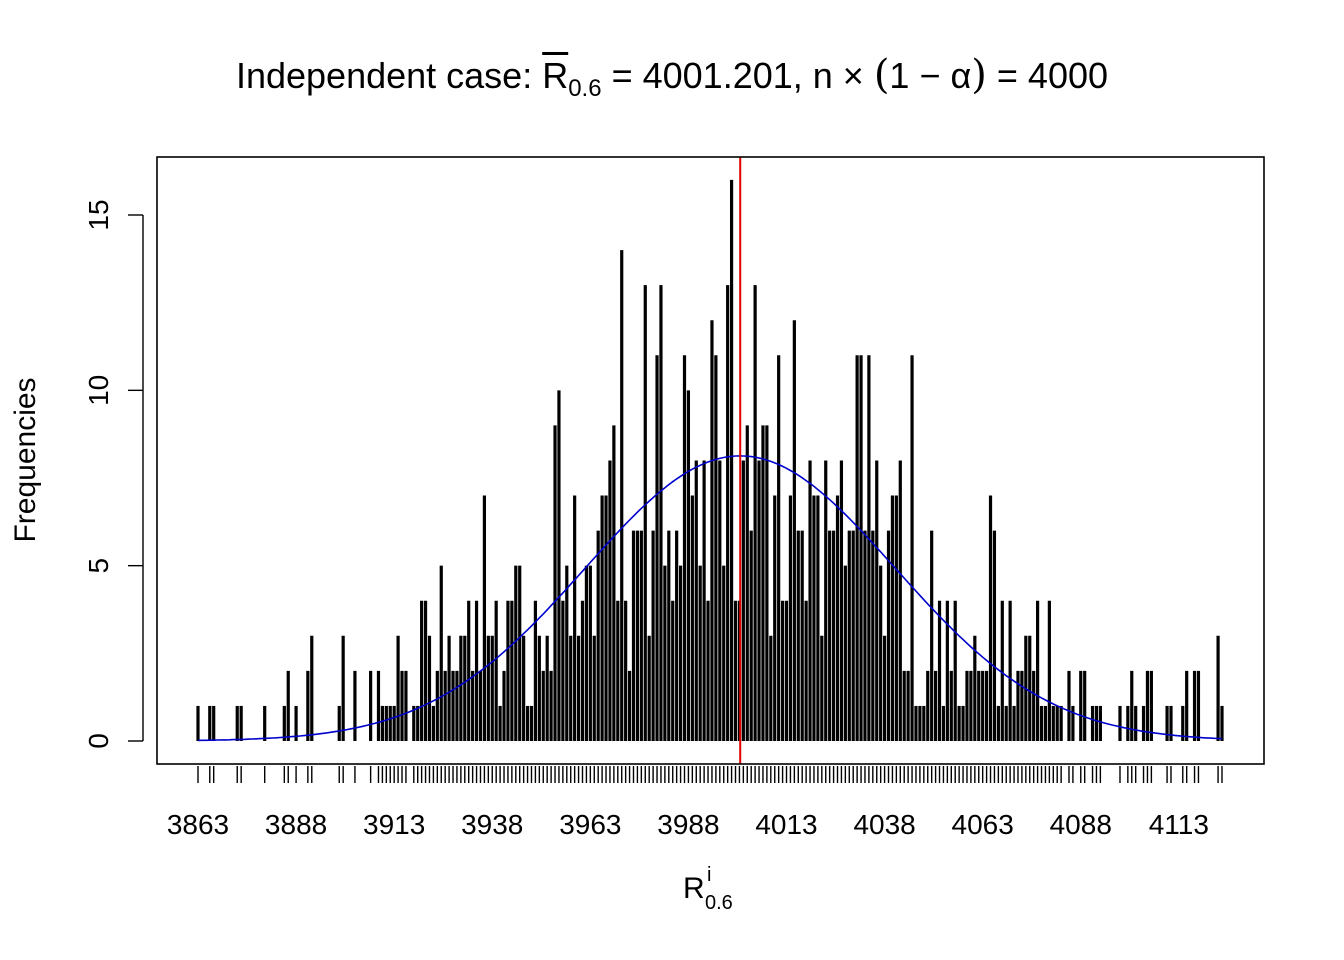 Image resolution: width=1344 pixels, height=960 pixels. Describe the element at coordinates (786, 824) in the screenshot. I see `x-tick-label: 4013` at that location.